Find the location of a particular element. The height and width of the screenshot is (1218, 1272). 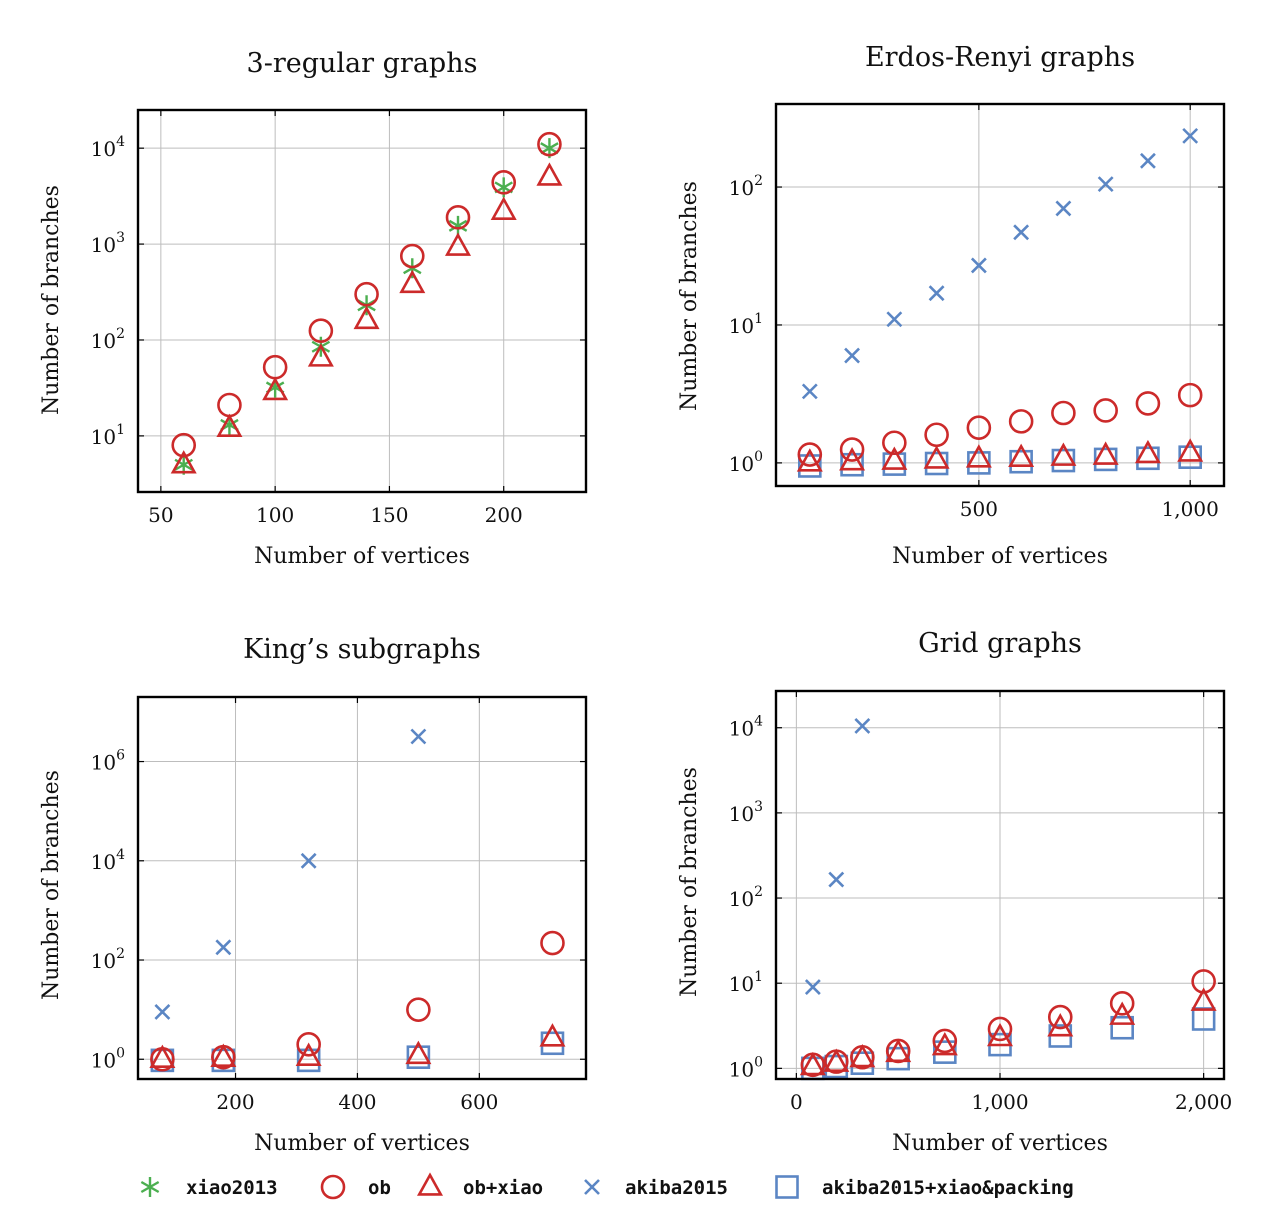

y-tick-exponent: 3 is located at coordinates (120, 238).